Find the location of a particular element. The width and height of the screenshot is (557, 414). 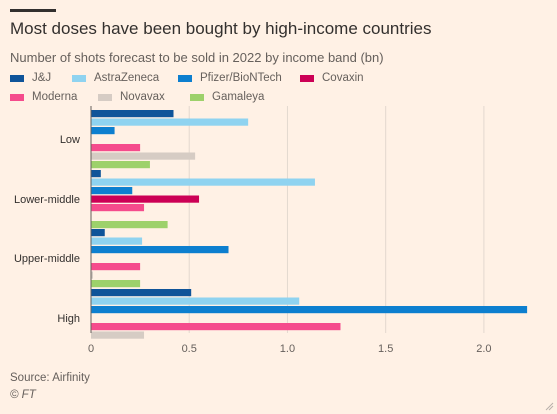

category-label: High is located at coordinates (68, 319).